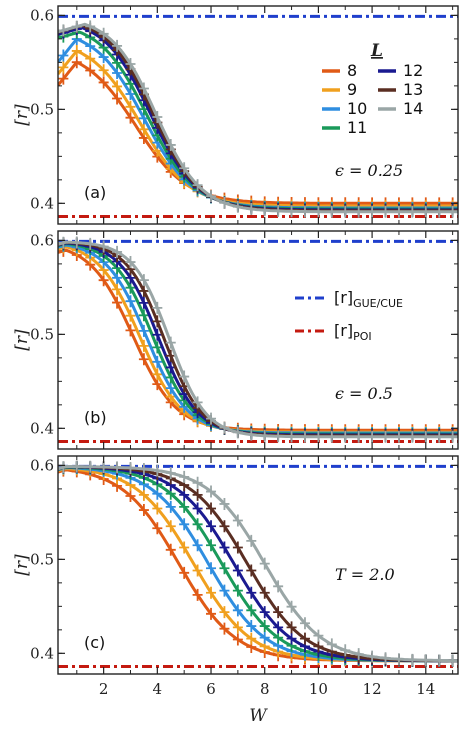  What do you see at coordinates (42, 653) in the screenshot?
I see `y-tick-label: 0.4` at bounding box center [42, 653].